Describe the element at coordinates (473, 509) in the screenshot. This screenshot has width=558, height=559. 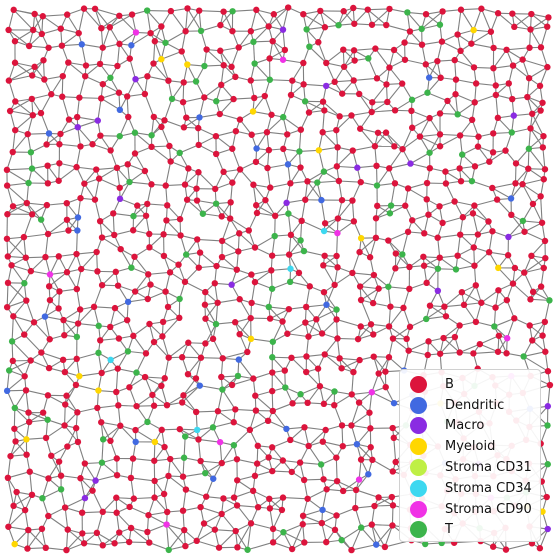
I see `legend-item: Stroma CD90` at that location.